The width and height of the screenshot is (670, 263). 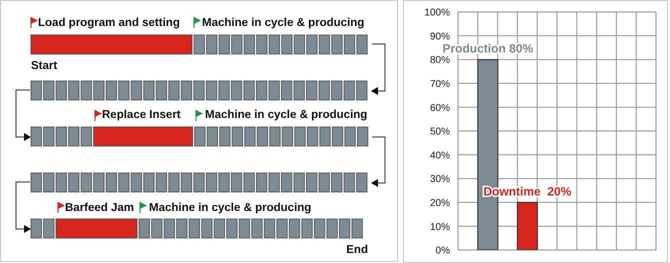 What do you see at coordinates (440, 180) in the screenshot?
I see `y-tick-label: 30%` at bounding box center [440, 180].